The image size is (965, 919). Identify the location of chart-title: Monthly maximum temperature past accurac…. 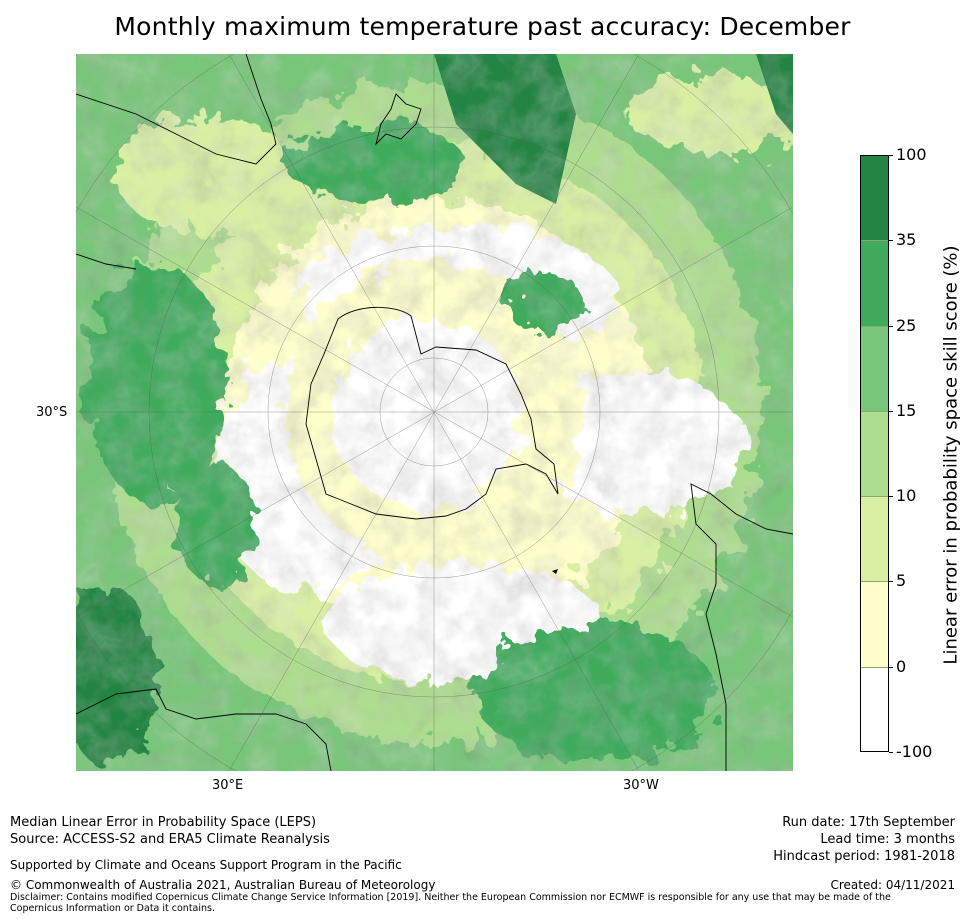
(482, 26).